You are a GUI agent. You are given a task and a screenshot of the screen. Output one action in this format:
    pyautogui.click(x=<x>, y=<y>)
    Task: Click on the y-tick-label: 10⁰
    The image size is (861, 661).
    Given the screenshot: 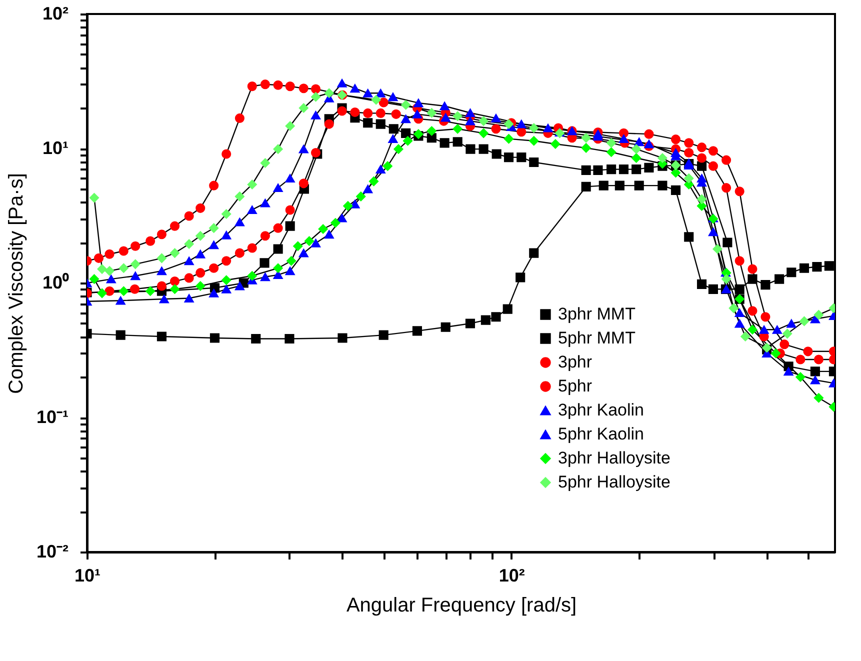 What is the action you would take?
    pyautogui.click(x=56, y=282)
    